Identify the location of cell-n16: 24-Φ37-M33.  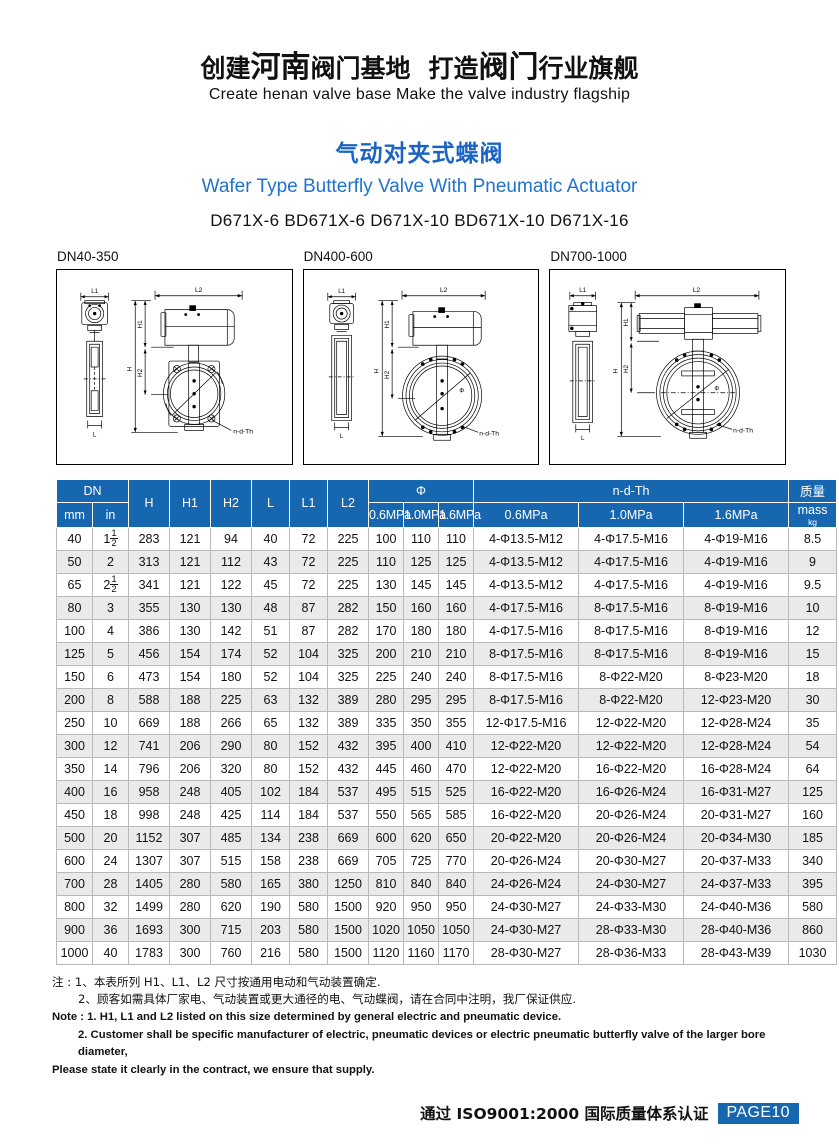
(736, 883).